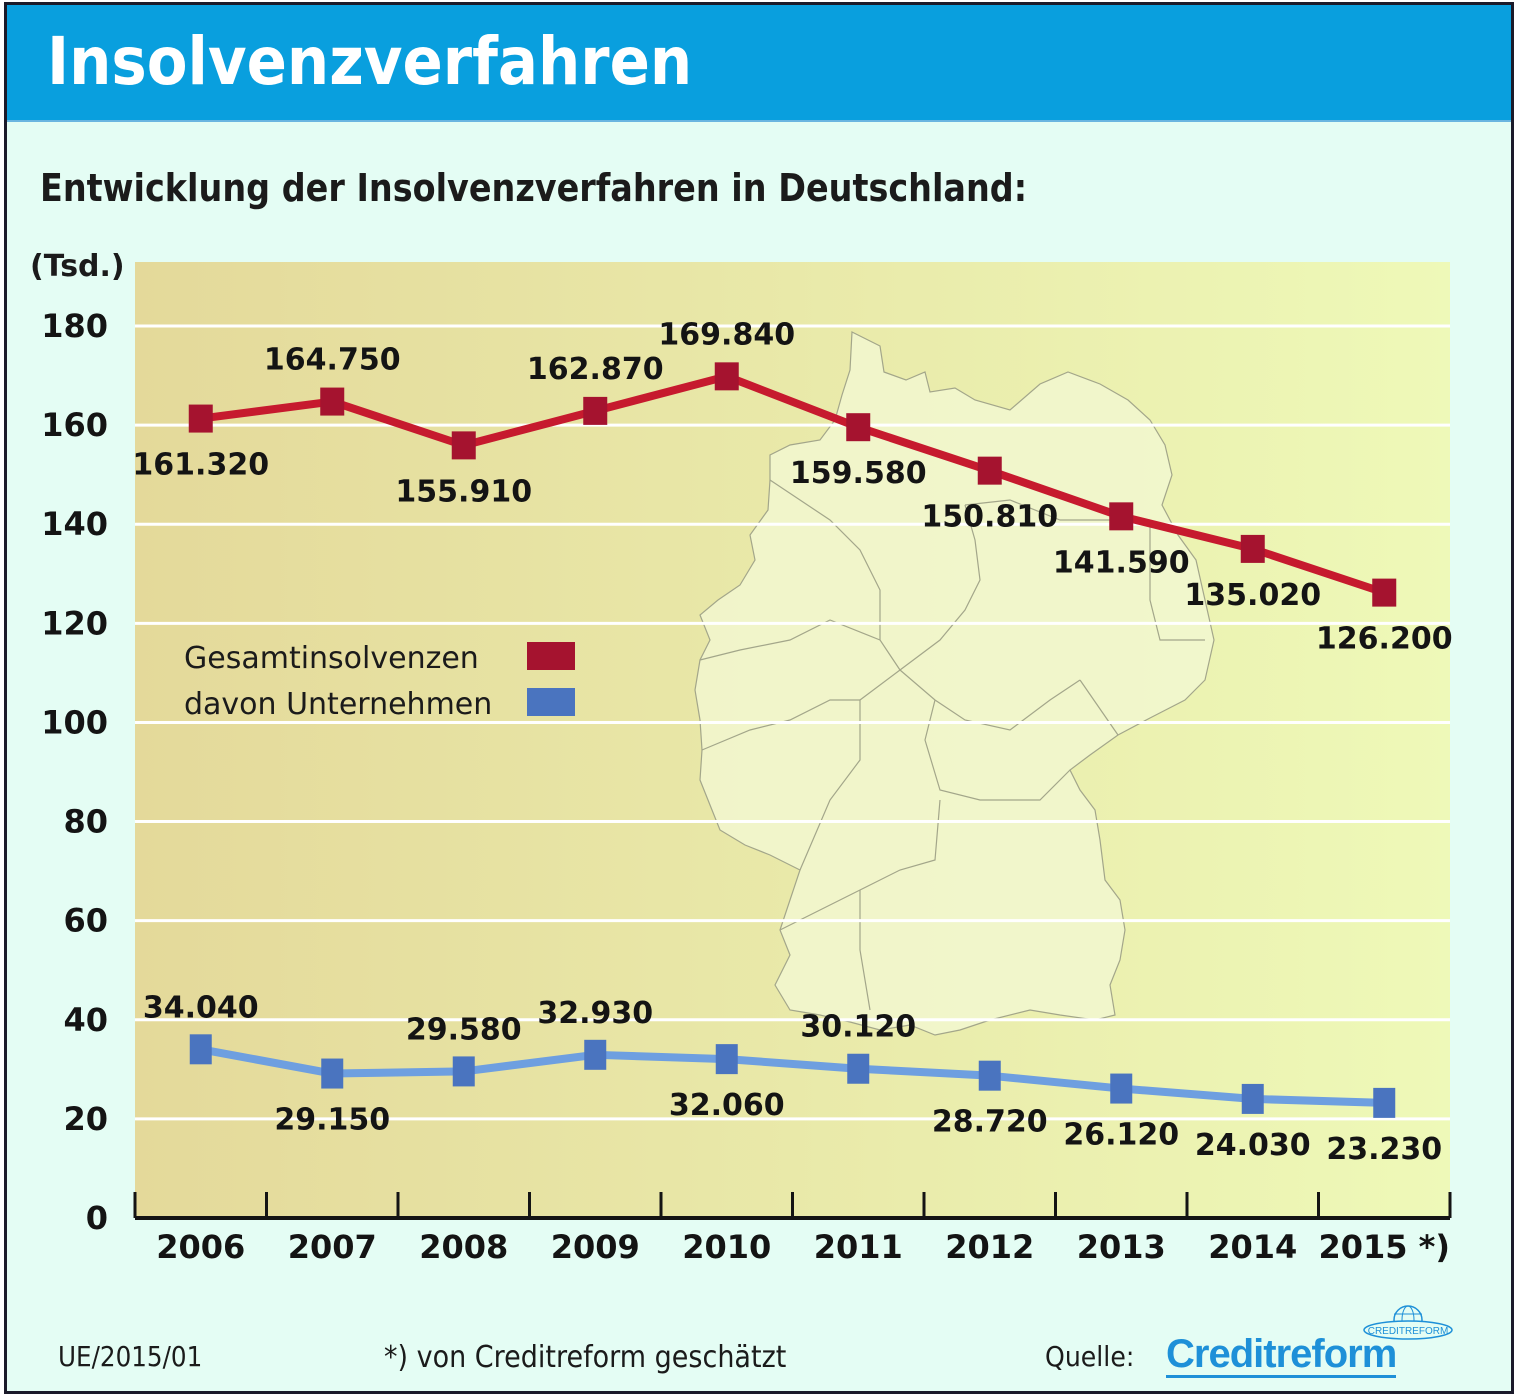  Describe the element at coordinates (130, 1356) in the screenshot. I see `chart-code: UE/2015/01` at that location.